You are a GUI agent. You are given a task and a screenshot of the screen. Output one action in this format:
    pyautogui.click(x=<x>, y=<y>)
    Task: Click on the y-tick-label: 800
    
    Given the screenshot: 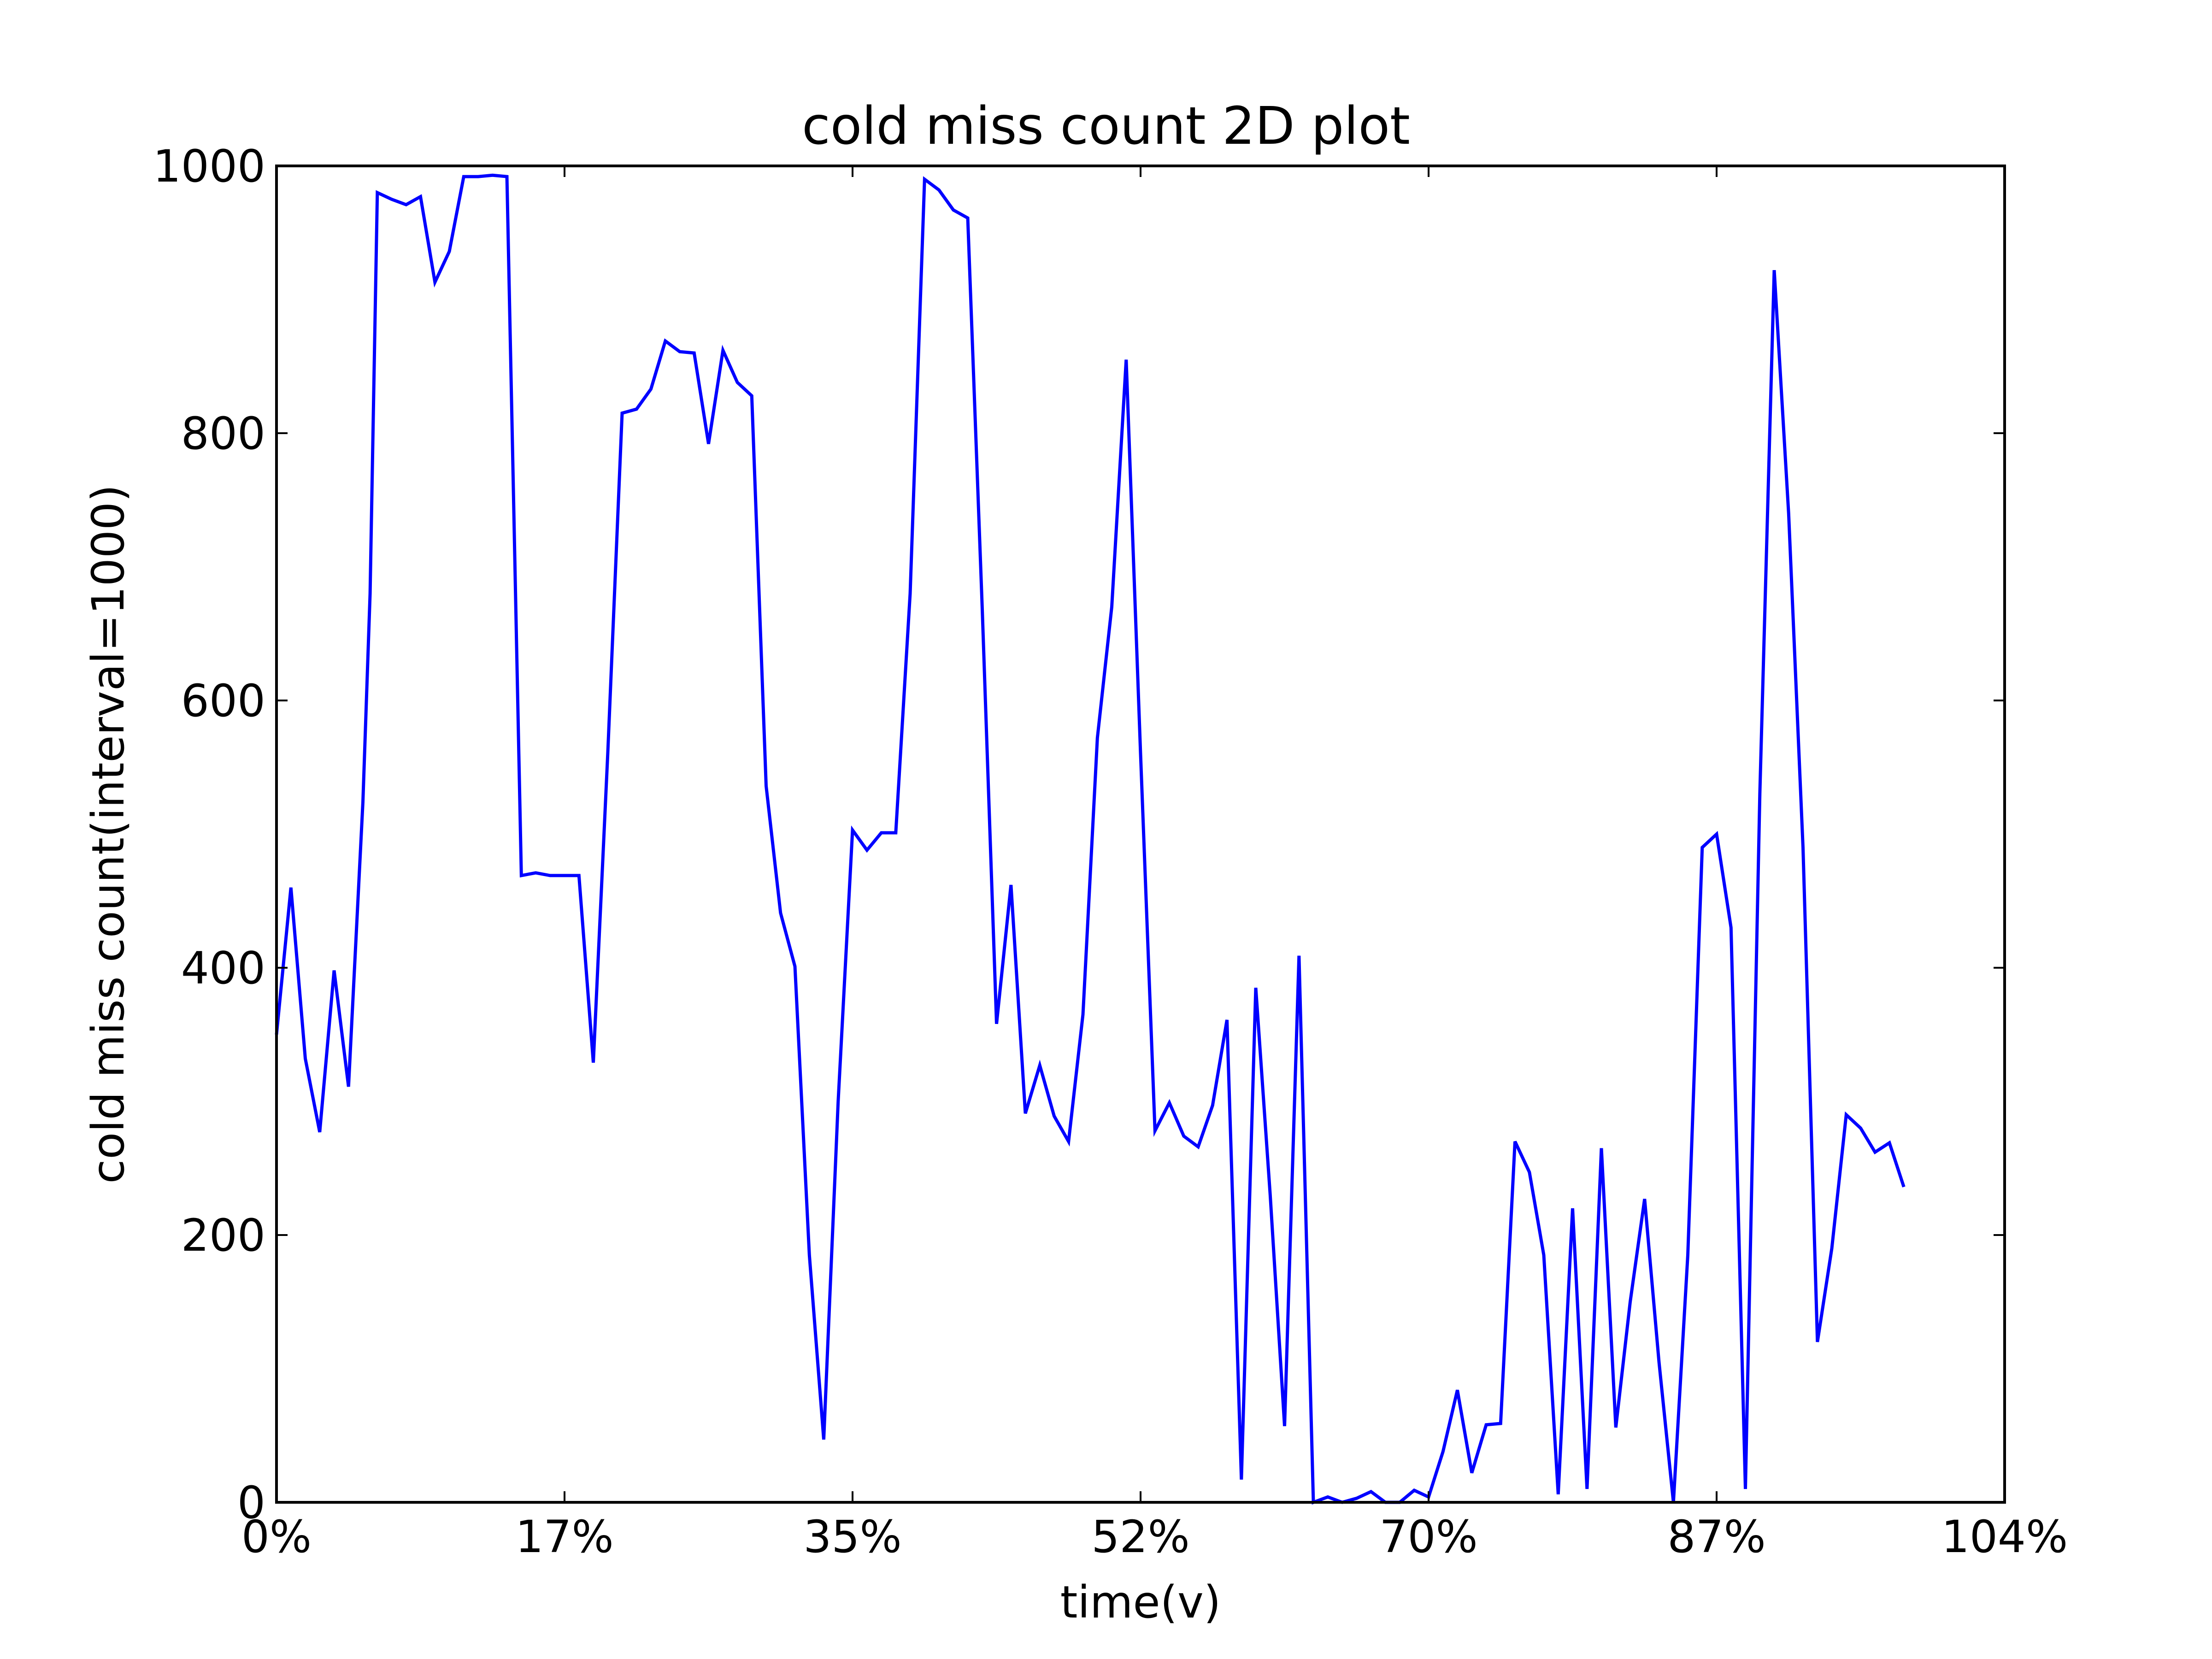 What is the action you would take?
    pyautogui.click(x=223, y=433)
    